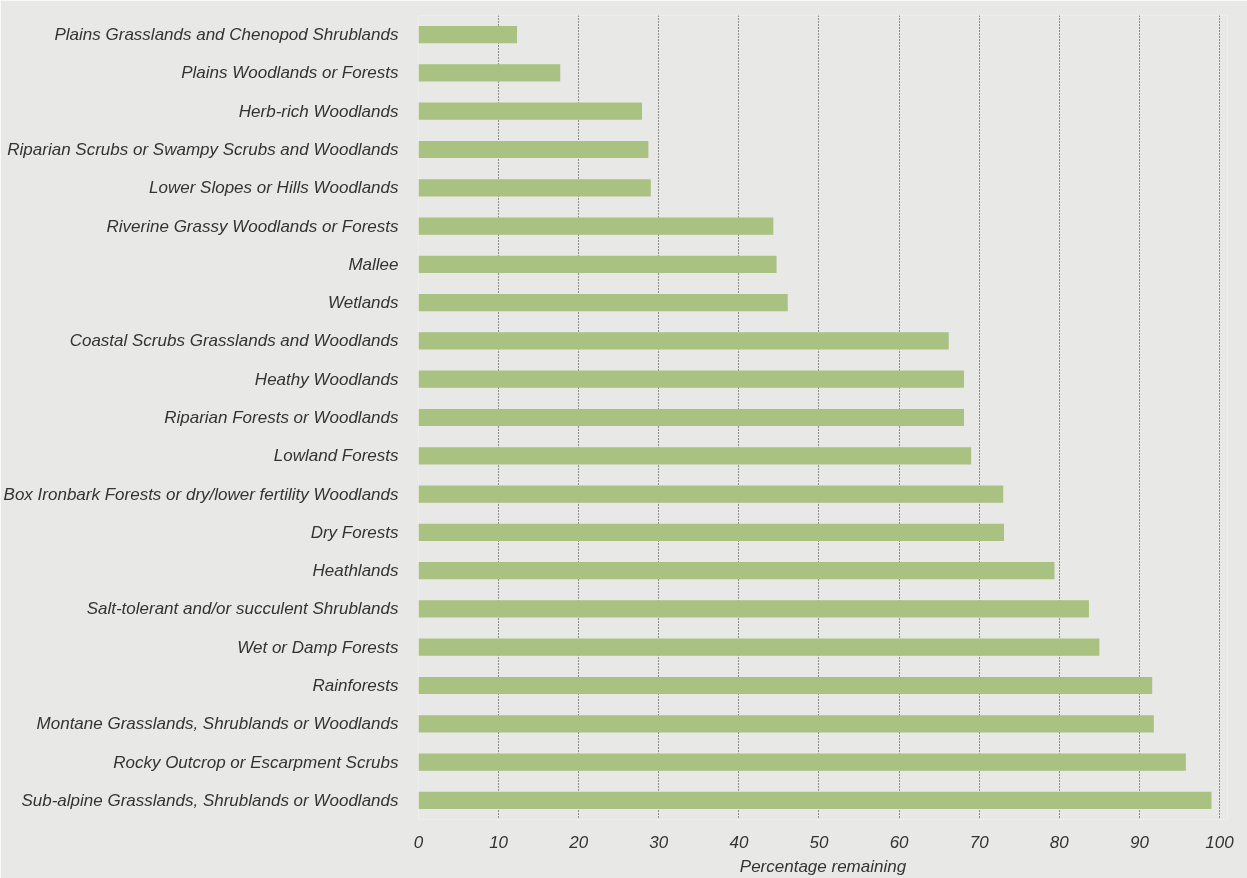 This screenshot has width=1247, height=878. I want to click on y-tick-label: Wet or Damp Forests, so click(318, 647).